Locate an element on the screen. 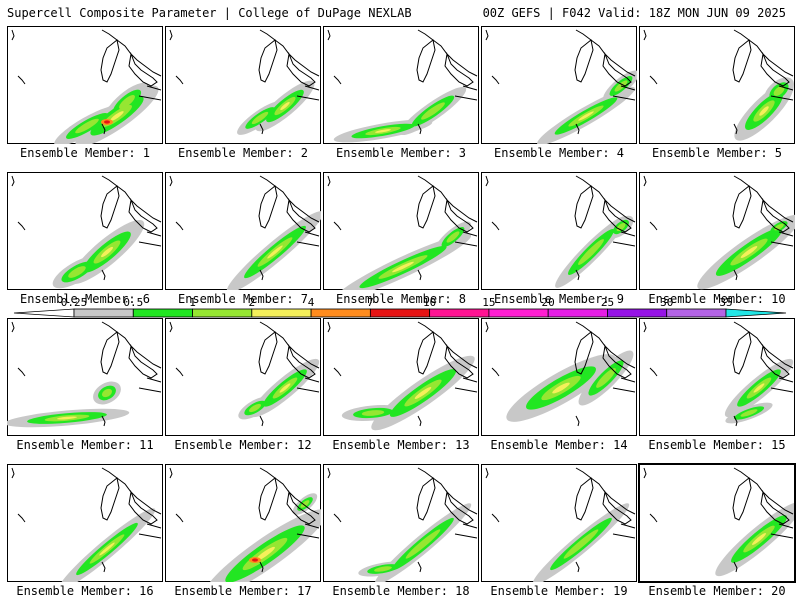  colorbar-tick-label: 7 is located at coordinates (370, 302).